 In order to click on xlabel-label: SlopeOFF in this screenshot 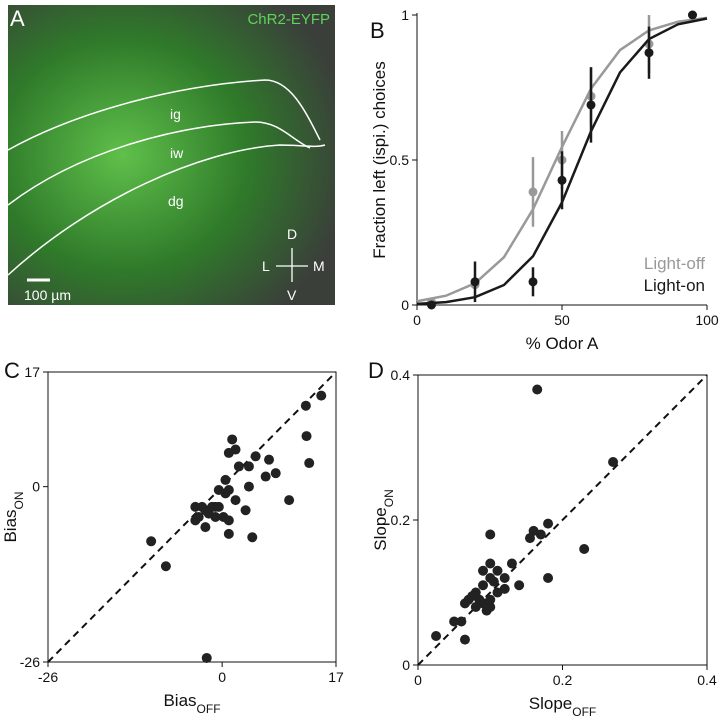, I will do `click(562, 706)`.